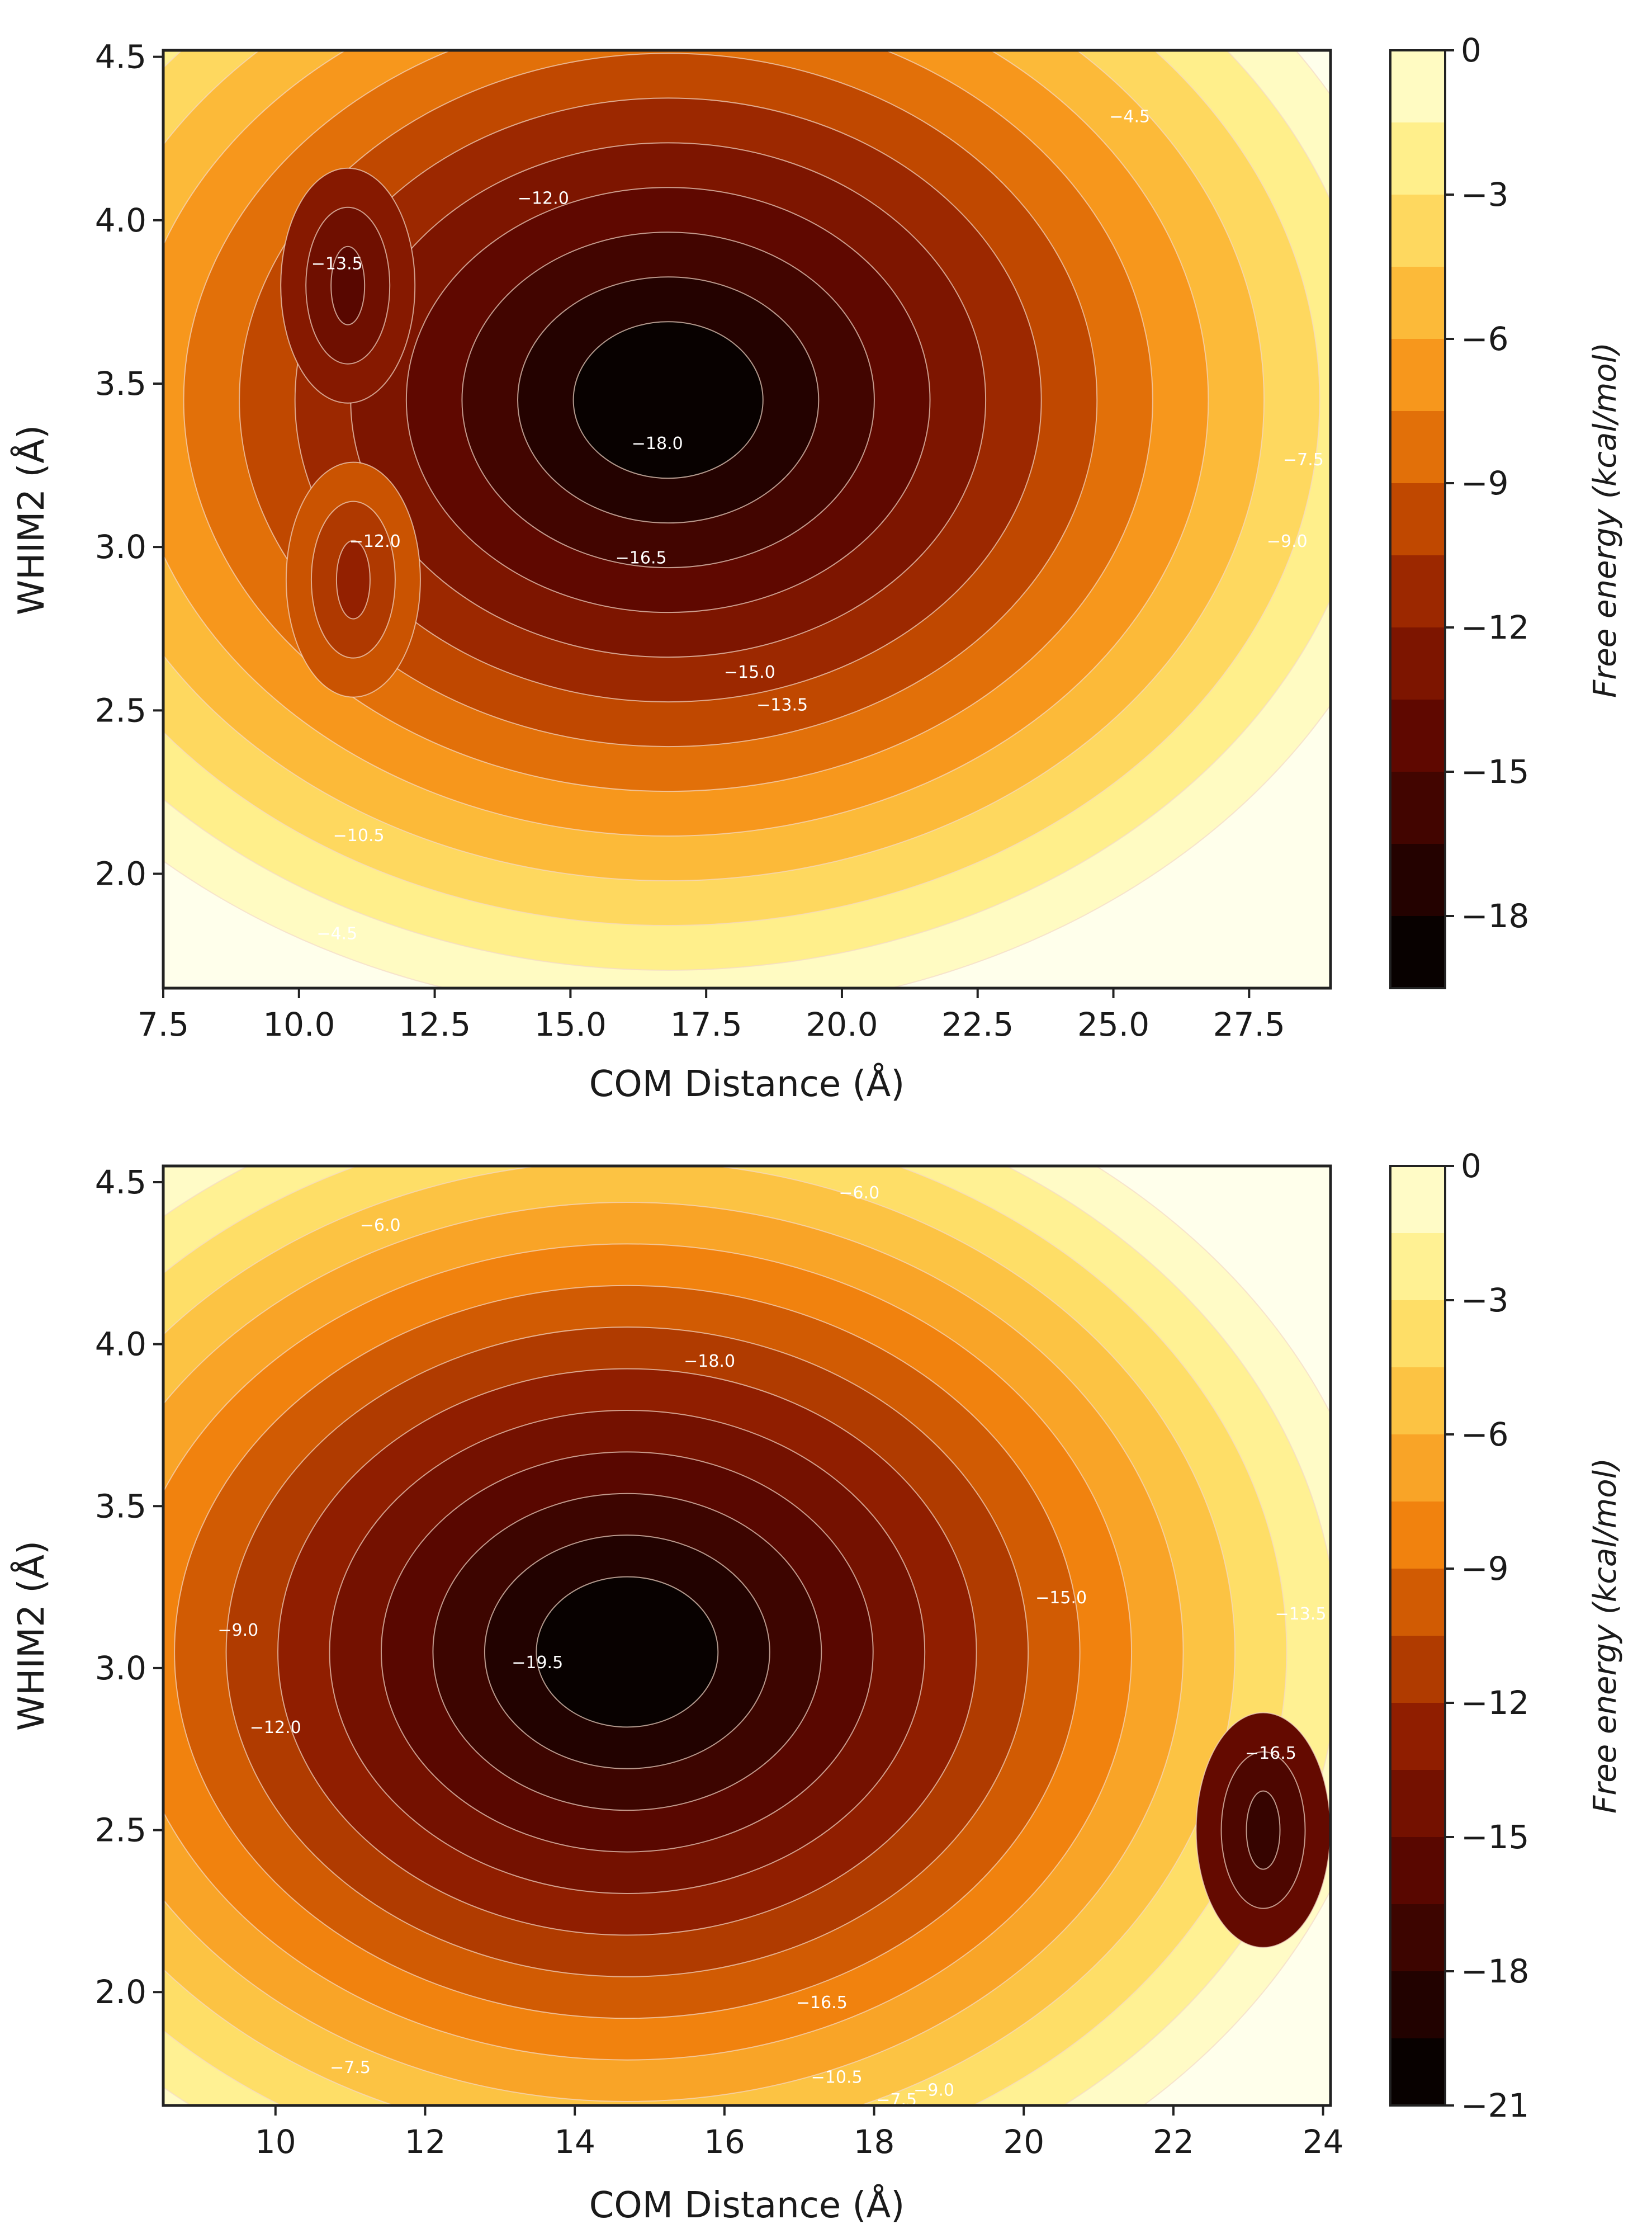  What do you see at coordinates (749, 673) in the screenshot?
I see `contour-label: −15.0` at bounding box center [749, 673].